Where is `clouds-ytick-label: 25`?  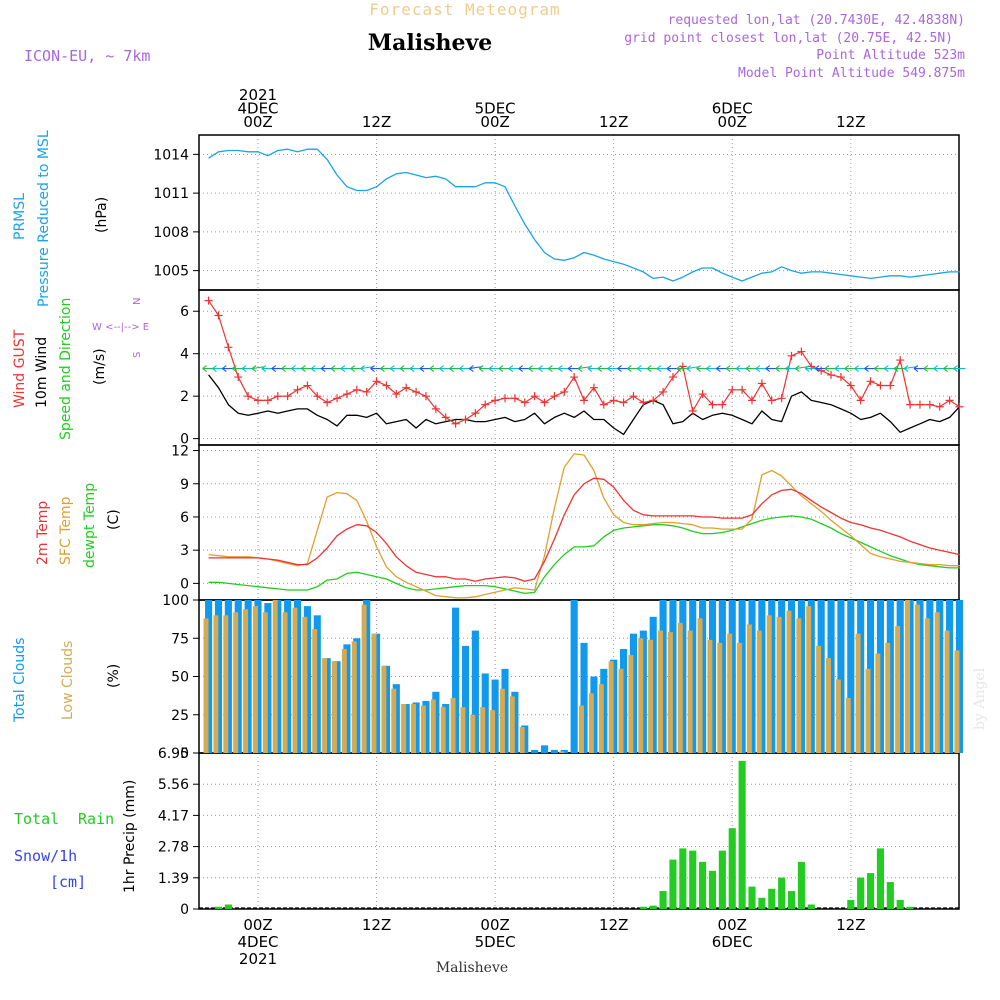
clouds-ytick-label: 25 is located at coordinates (180, 716).